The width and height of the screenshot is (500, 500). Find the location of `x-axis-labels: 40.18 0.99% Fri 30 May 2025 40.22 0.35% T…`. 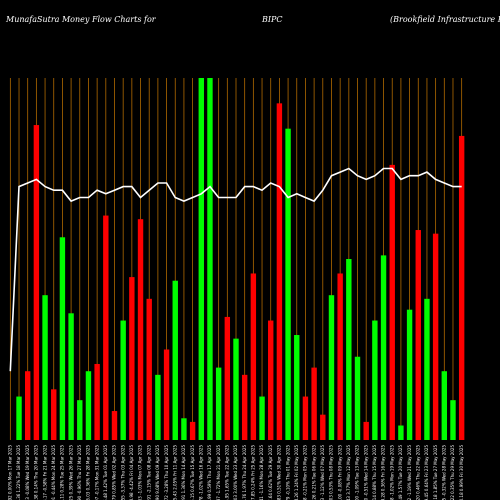

x-axis-labels: 40.18 0.99% Fri 30 May 2025 40.22 0.35% T… is located at coordinates (236, 472).